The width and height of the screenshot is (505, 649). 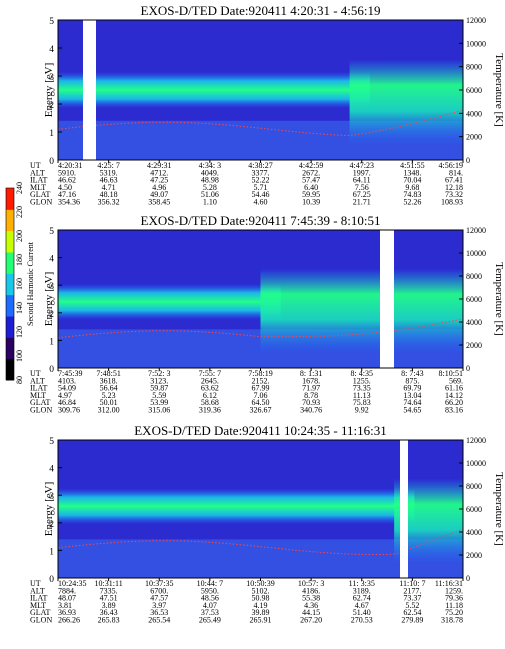 What do you see at coordinates (69, 202) in the screenshot?
I see `table-cell: 354.36` at bounding box center [69, 202].